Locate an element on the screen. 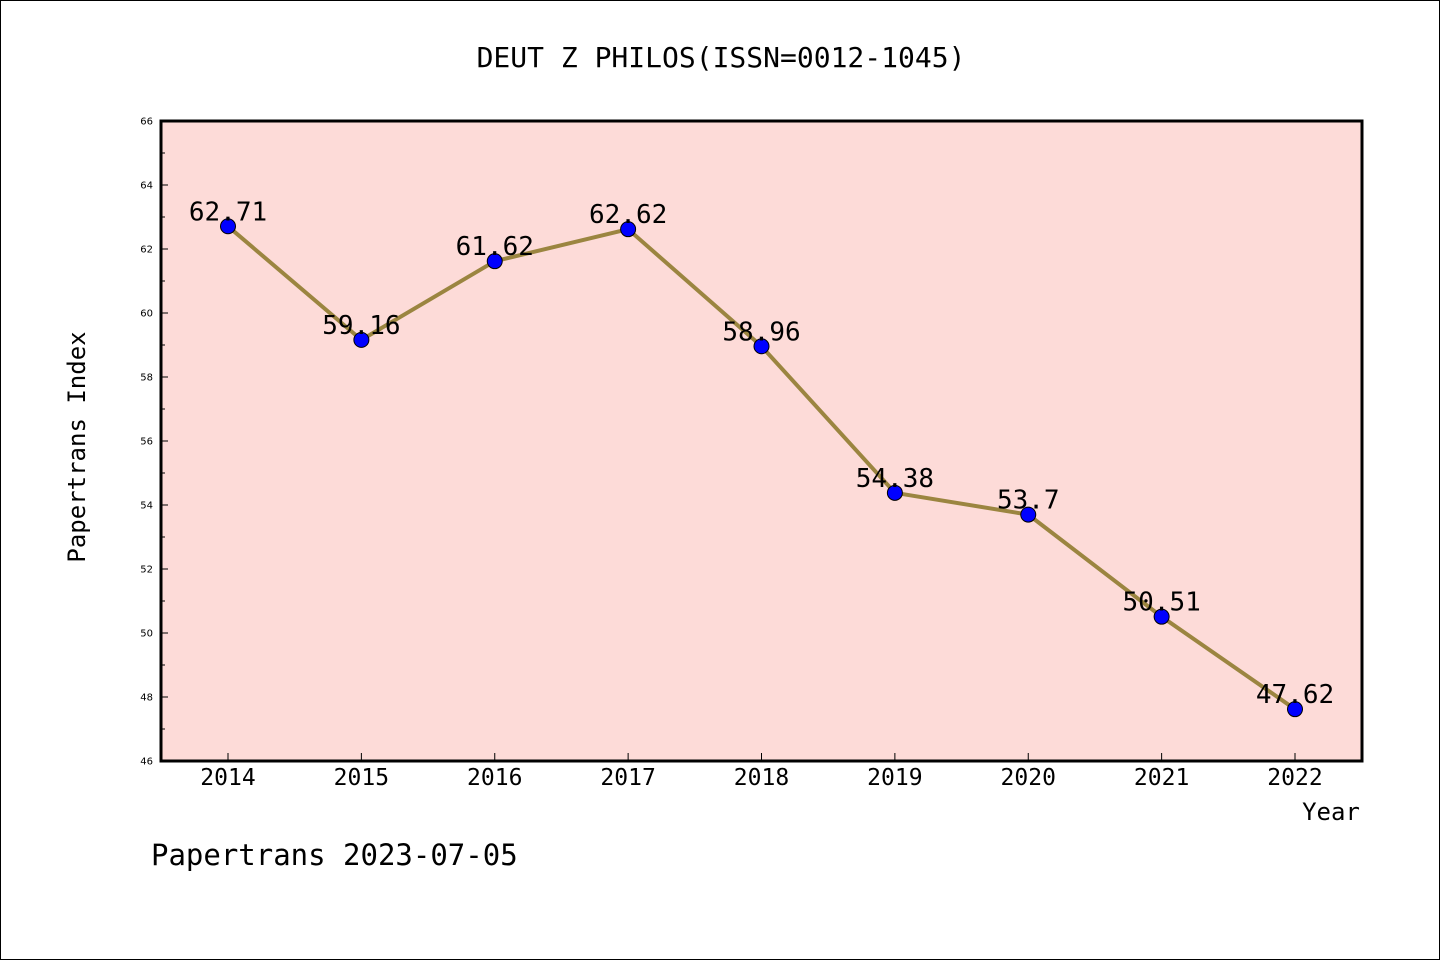  x-tick-label: 2015 is located at coordinates (361, 778).